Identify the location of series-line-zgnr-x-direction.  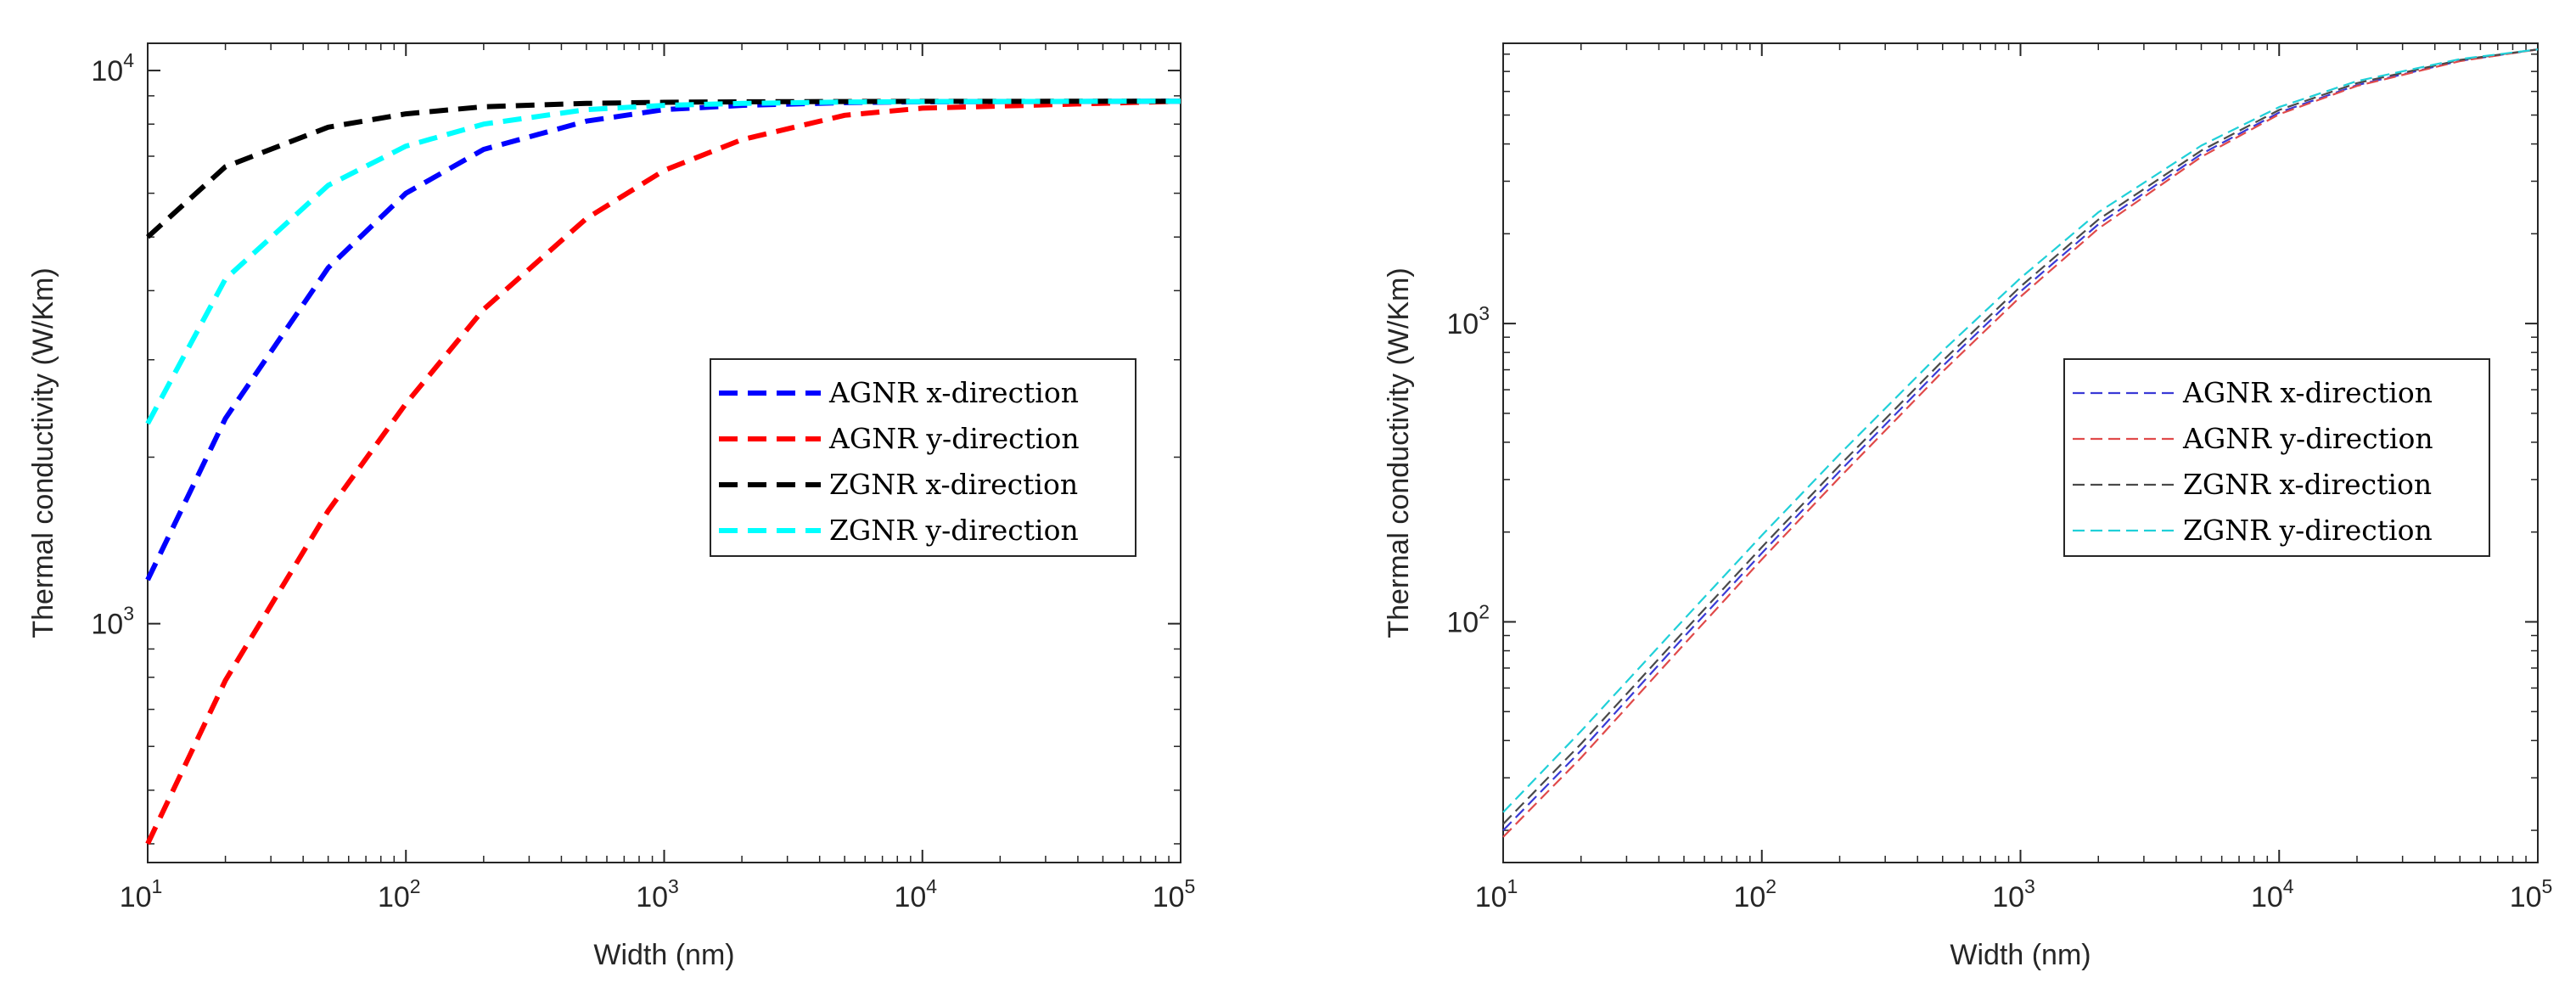
(663, 168).